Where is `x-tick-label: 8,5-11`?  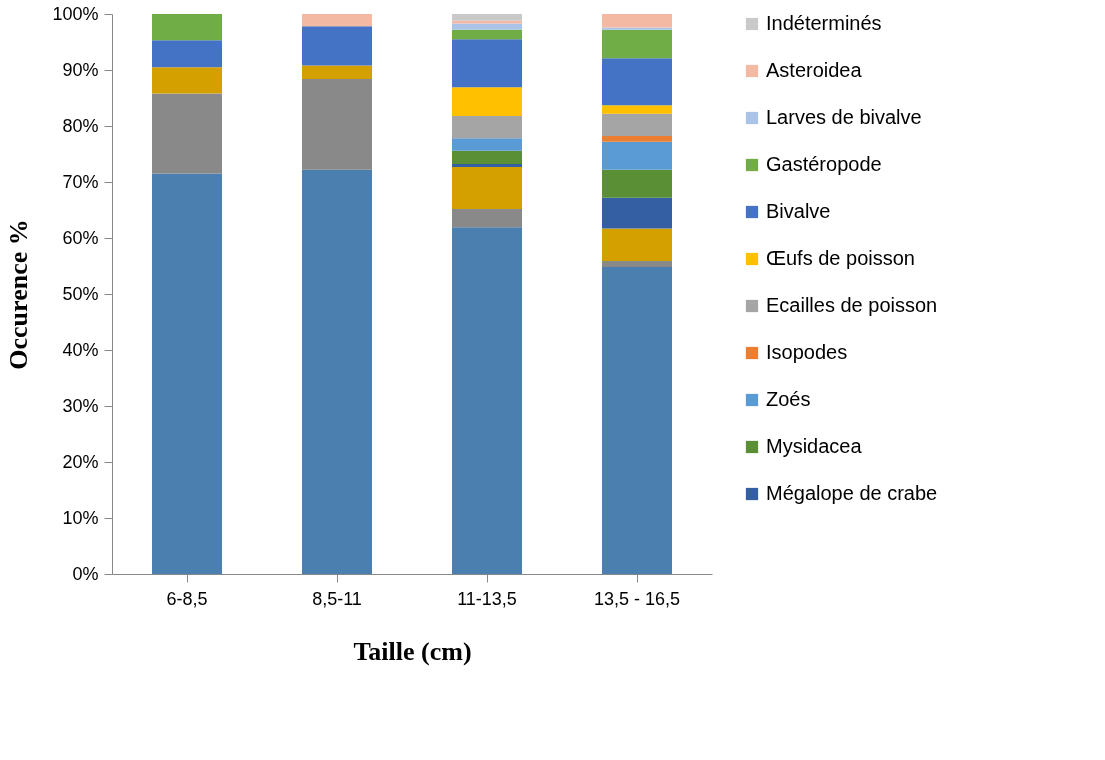 x-tick-label: 8,5-11 is located at coordinates (337, 598).